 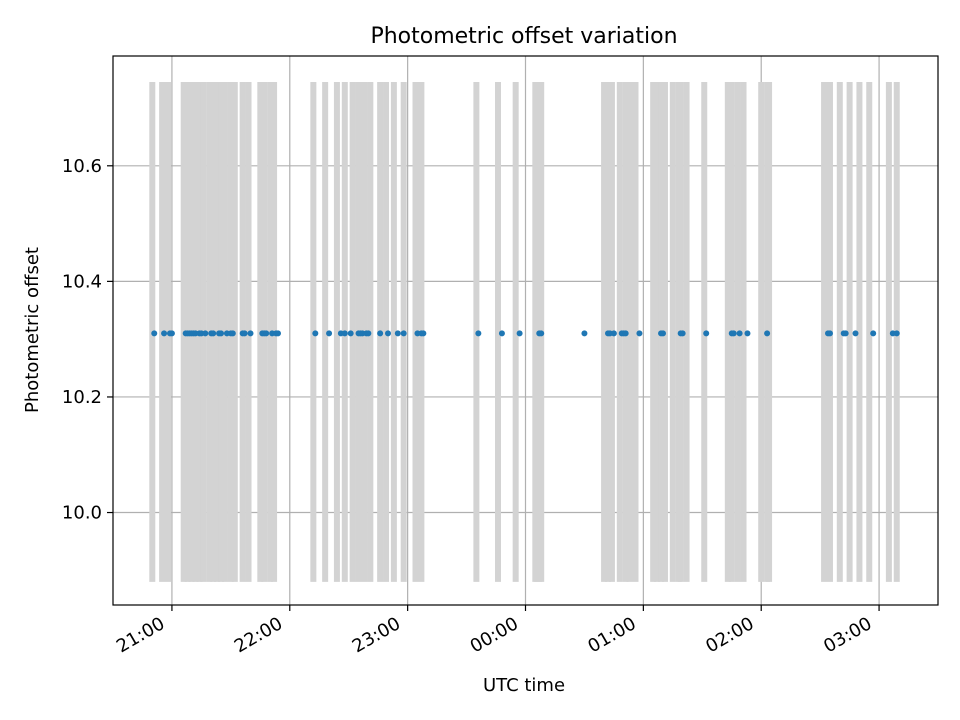 What do you see at coordinates (82, 397) in the screenshot?
I see `y-tick-label: 10.2` at bounding box center [82, 397].